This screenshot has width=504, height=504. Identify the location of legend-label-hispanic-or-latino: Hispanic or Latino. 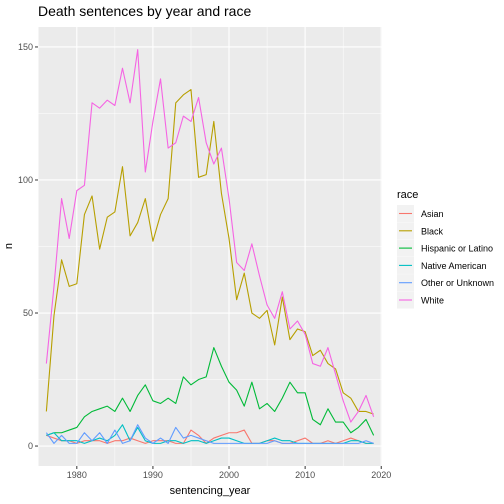
(457, 249).